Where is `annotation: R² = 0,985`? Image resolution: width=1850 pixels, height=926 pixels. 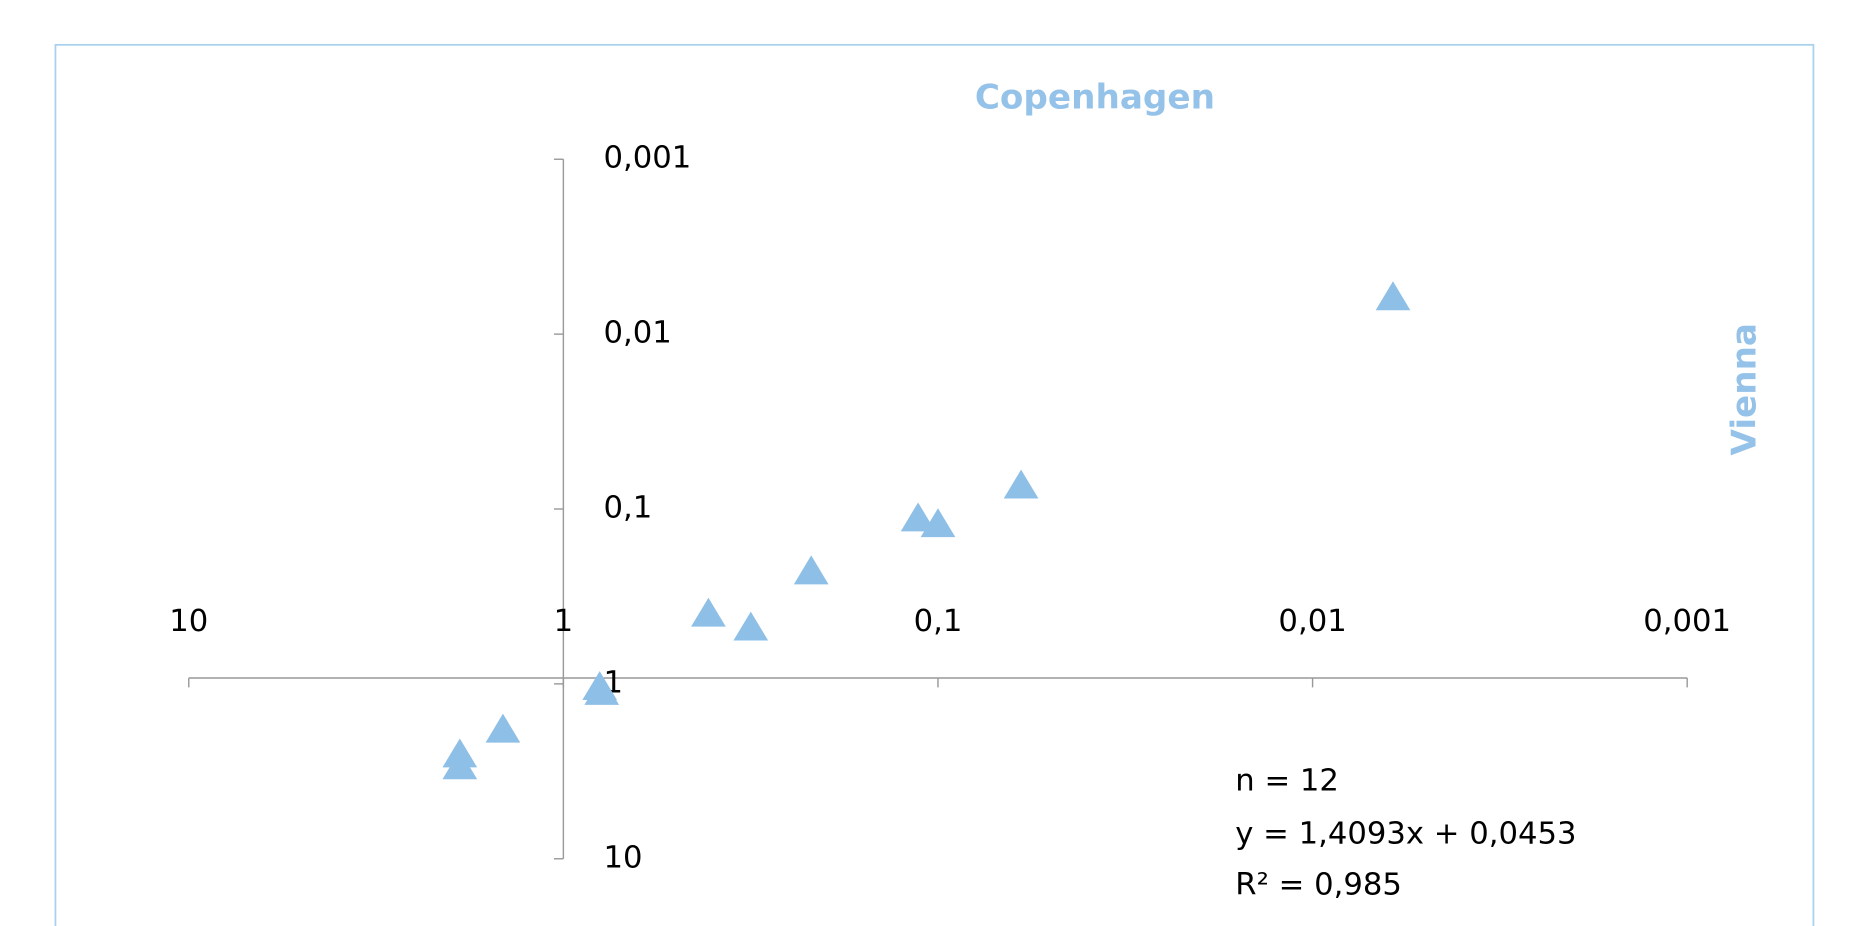 annotation: R² = 0,985 is located at coordinates (1318, 884).